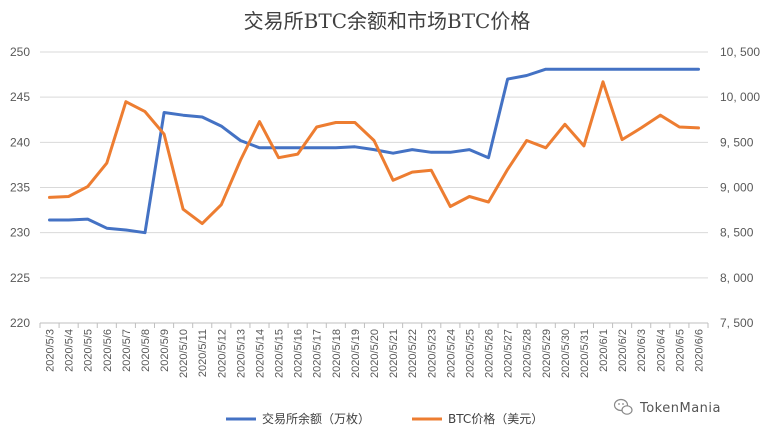 The width and height of the screenshot is (774, 434). What do you see at coordinates (318, 353) in the screenshot?
I see `x-tick-label: 2020/5/17` at bounding box center [318, 353].